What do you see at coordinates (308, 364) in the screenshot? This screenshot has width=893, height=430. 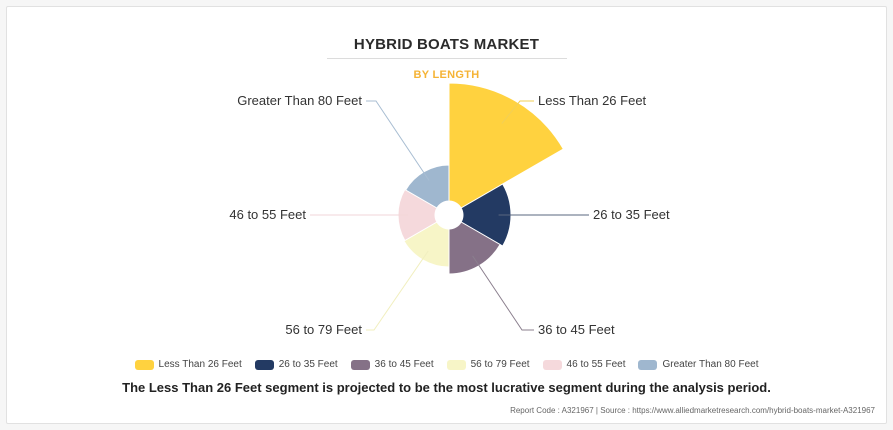 I see `legend-label: 26 to 35 Feet` at bounding box center [308, 364].